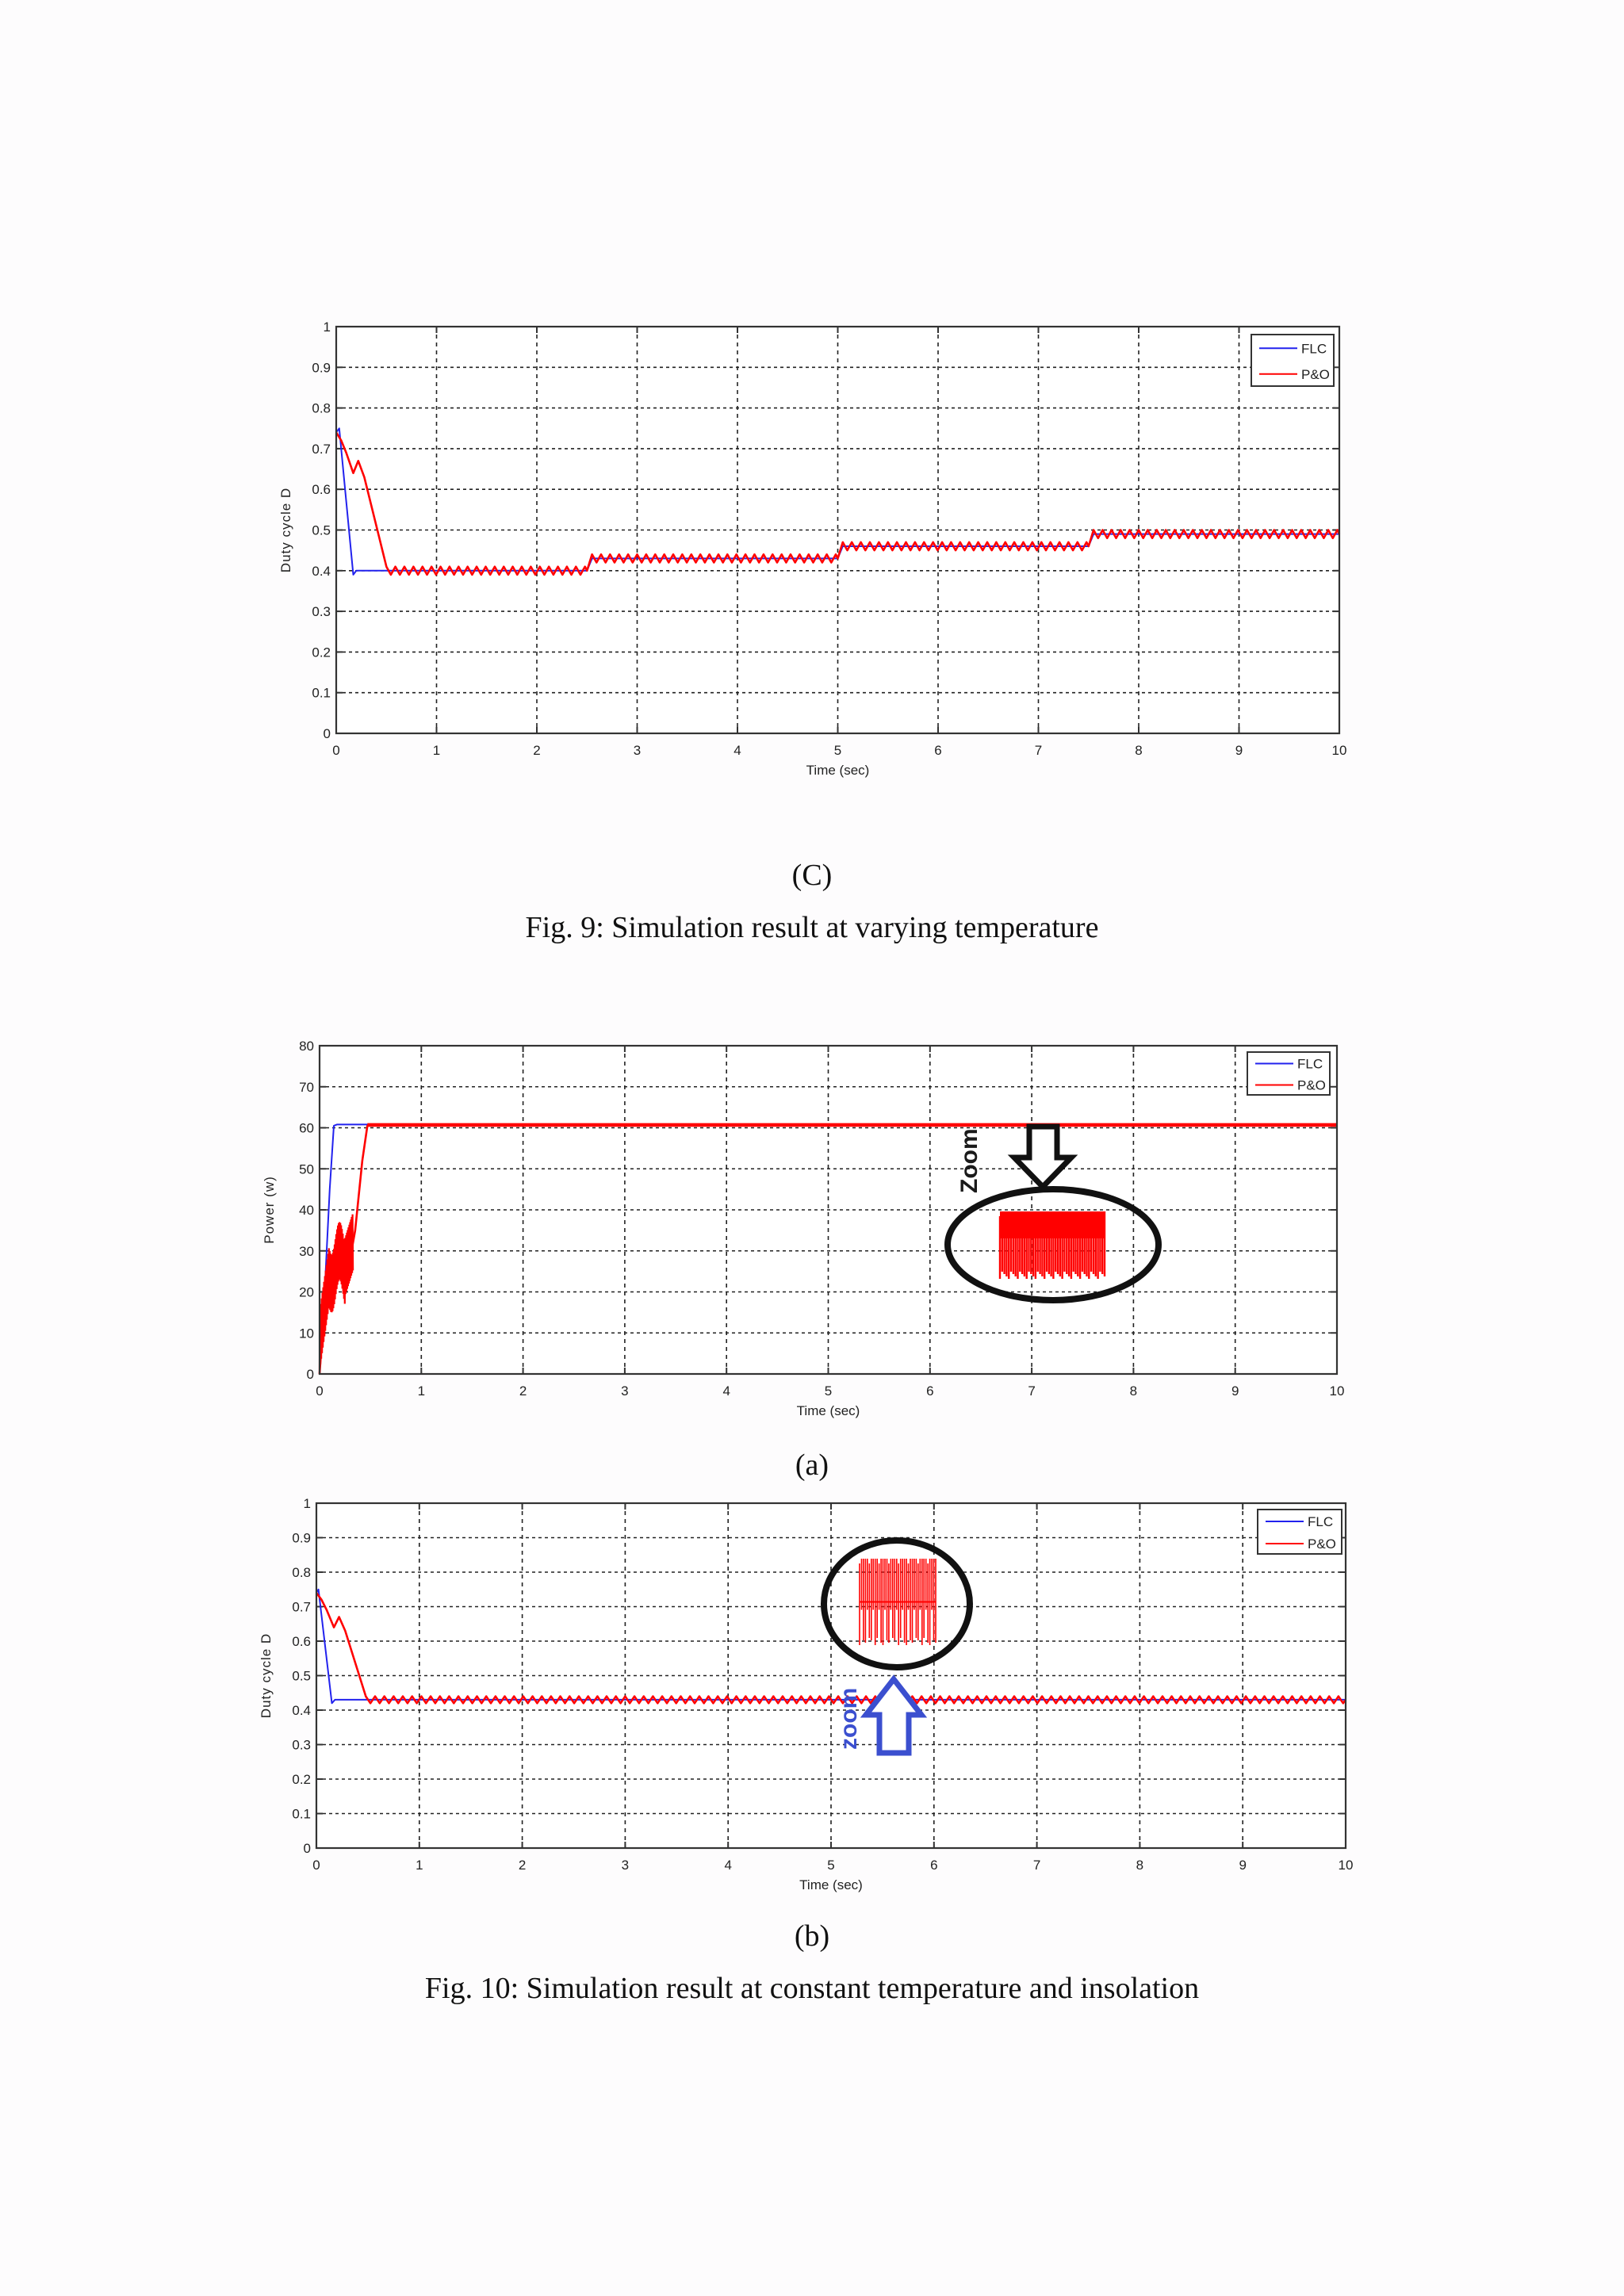  Describe the element at coordinates (306, 1046) in the screenshot. I see `y-tick-label: 80` at that location.